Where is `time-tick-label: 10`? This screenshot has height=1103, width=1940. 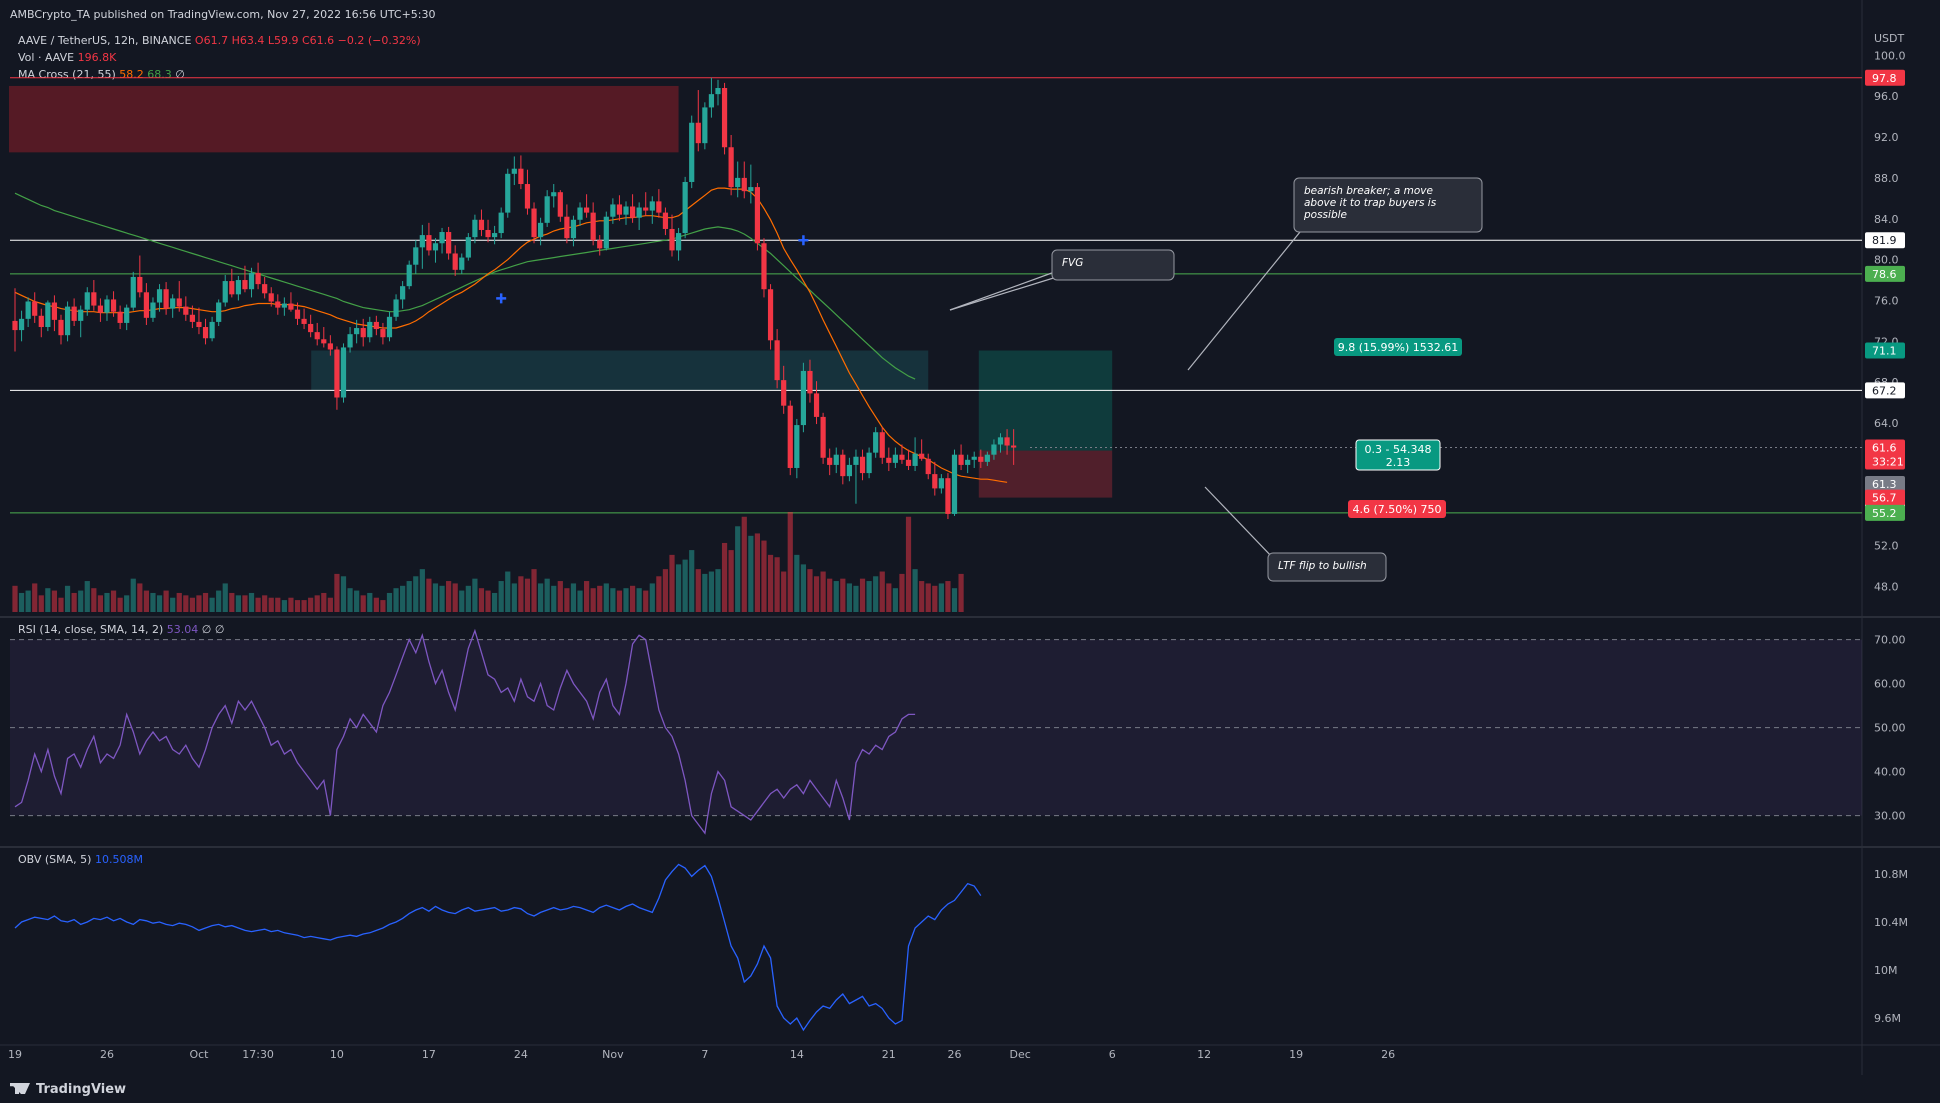
time-tick-label: 10 is located at coordinates (337, 1054).